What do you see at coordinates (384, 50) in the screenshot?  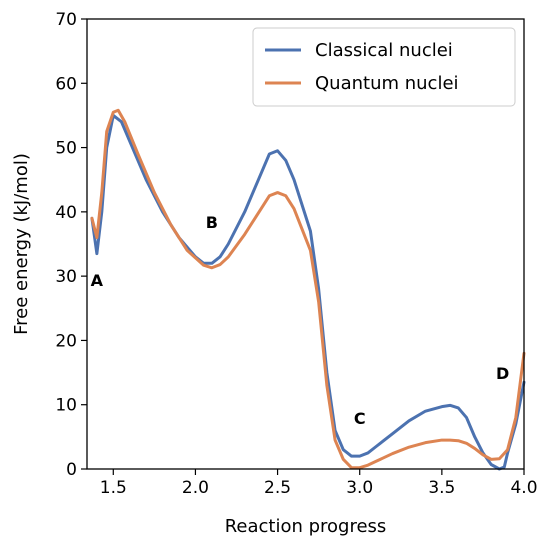 I see `legend-label-1: Classical nuclei` at bounding box center [384, 50].